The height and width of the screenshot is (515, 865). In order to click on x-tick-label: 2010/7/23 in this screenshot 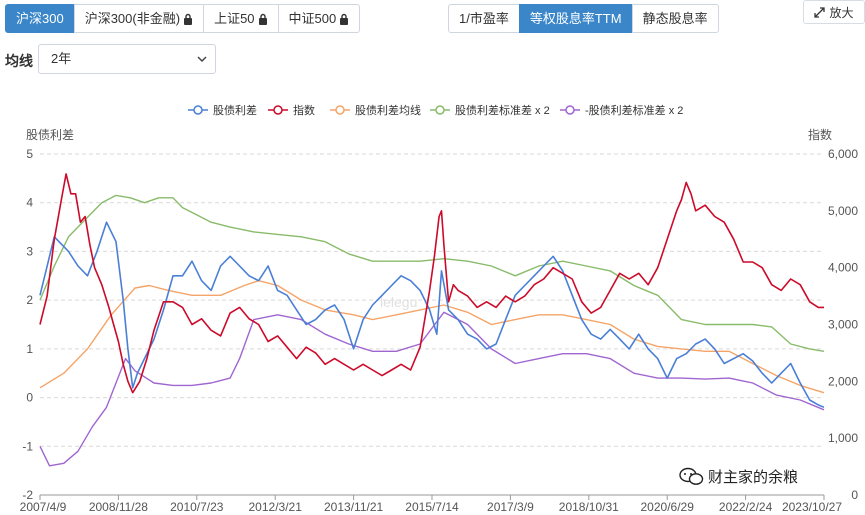, I will do `click(197, 507)`.